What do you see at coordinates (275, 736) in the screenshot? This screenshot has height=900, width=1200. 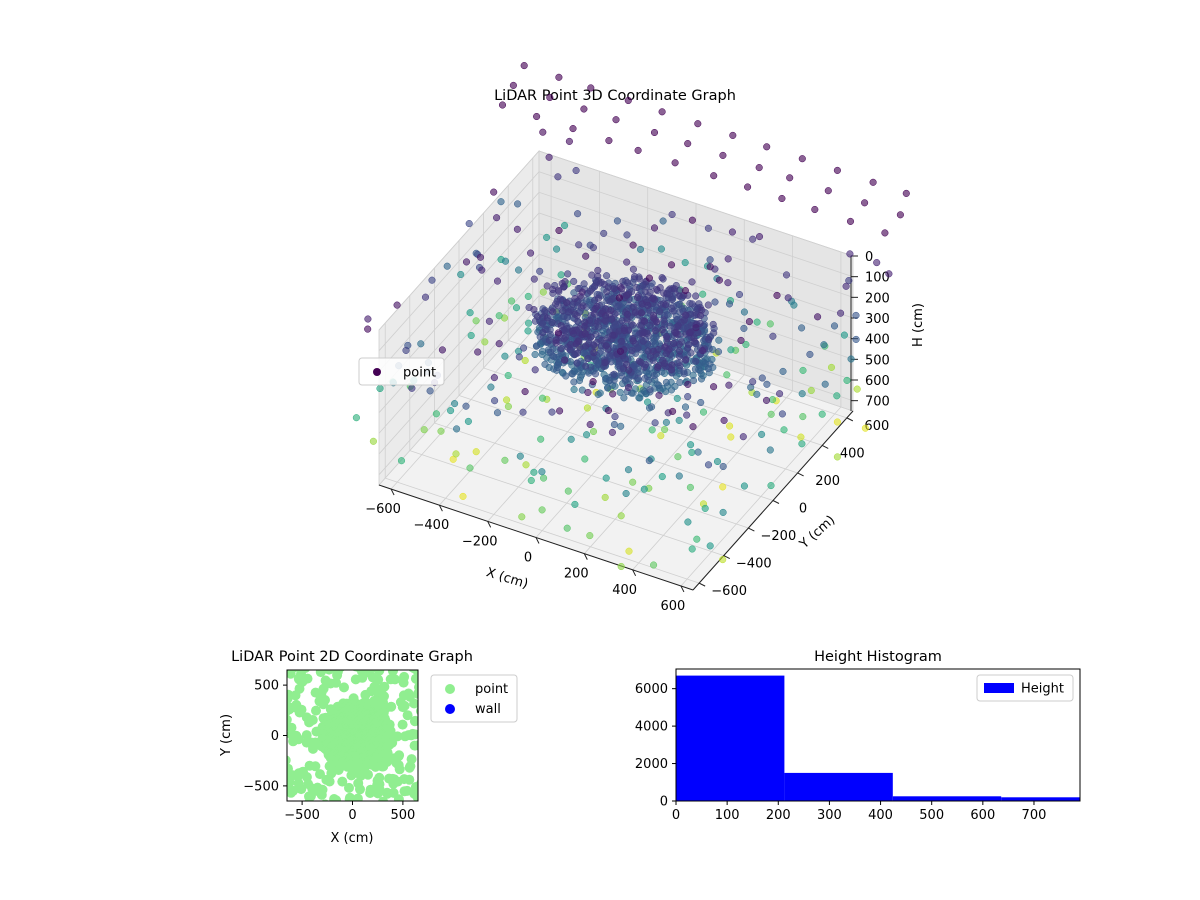 I see `y-tick-label-2d: 0` at bounding box center [275, 736].